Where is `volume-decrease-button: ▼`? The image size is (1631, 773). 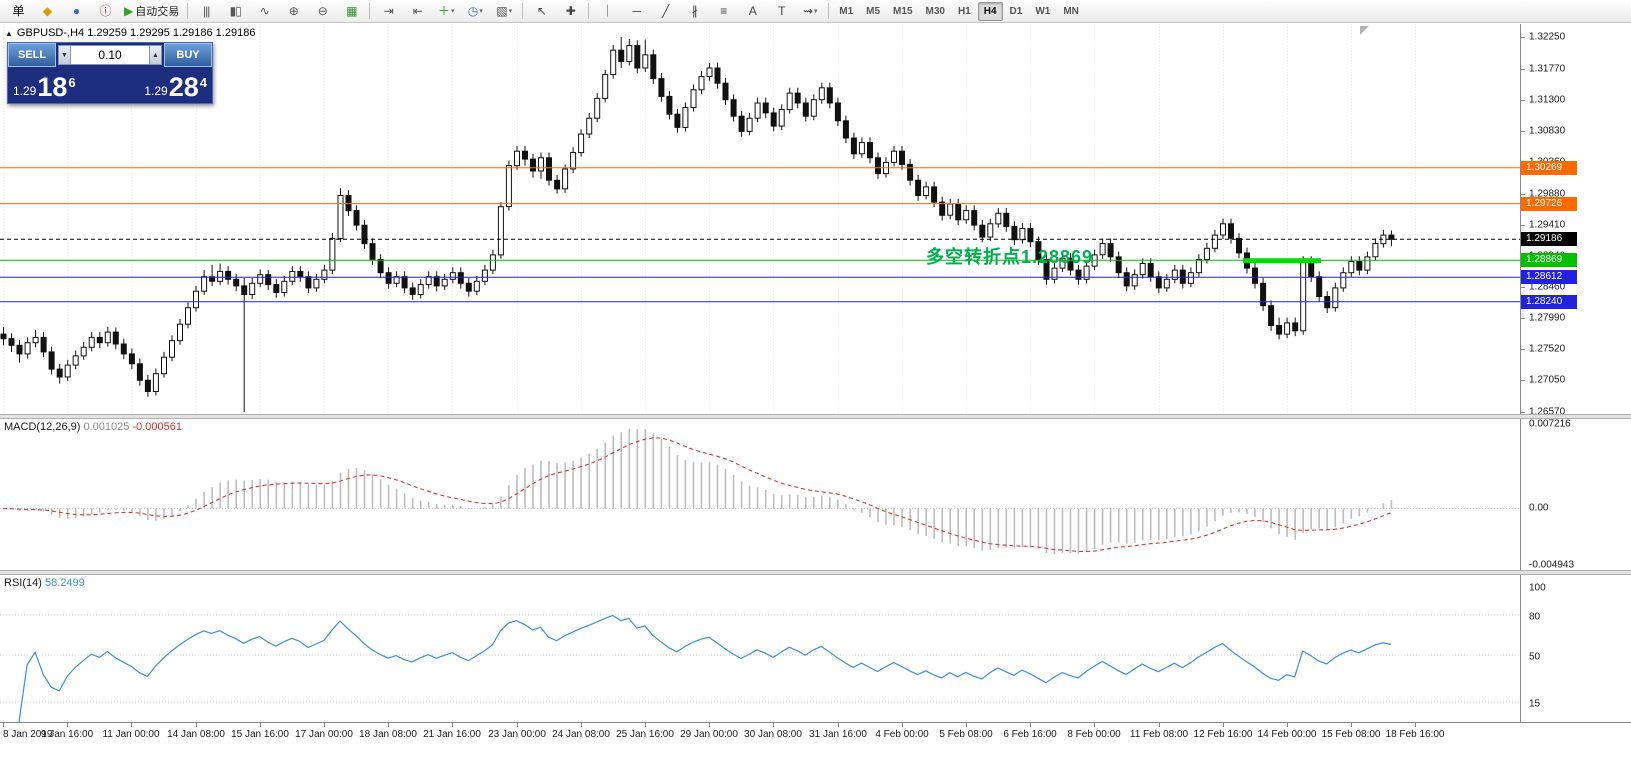 volume-decrease-button: ▼ is located at coordinates (64, 55).